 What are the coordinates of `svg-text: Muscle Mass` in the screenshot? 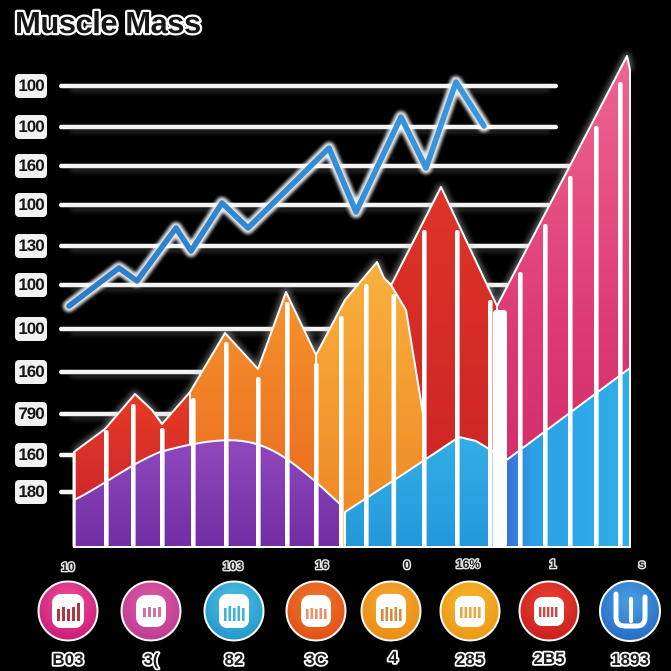 It's located at (108, 22).